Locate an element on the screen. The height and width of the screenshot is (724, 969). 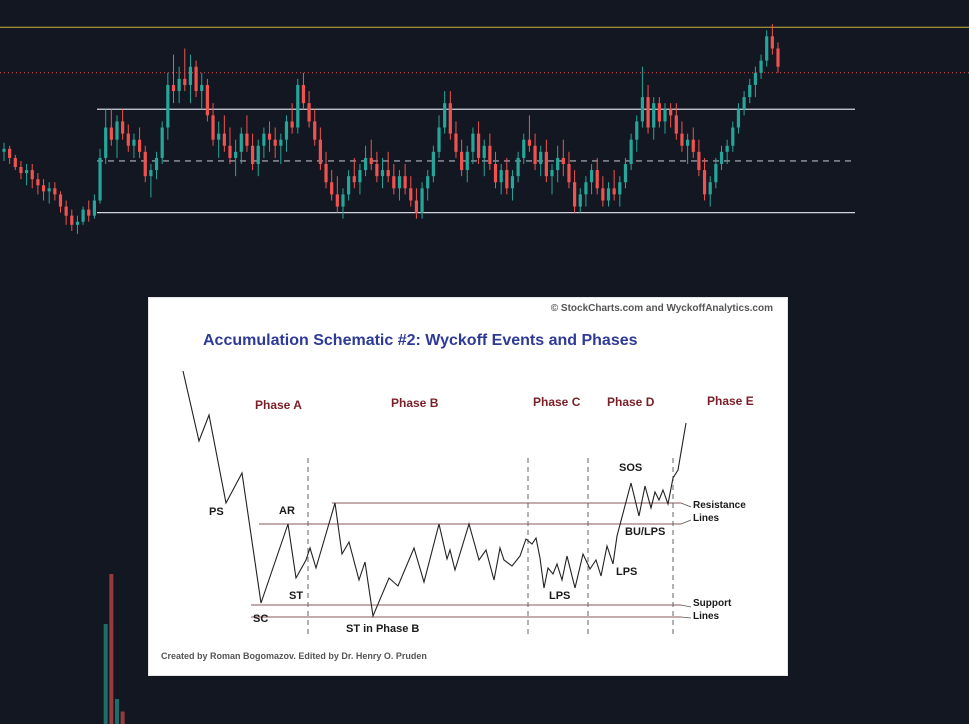
support-lines-label-2: Lines is located at coordinates (706, 616).